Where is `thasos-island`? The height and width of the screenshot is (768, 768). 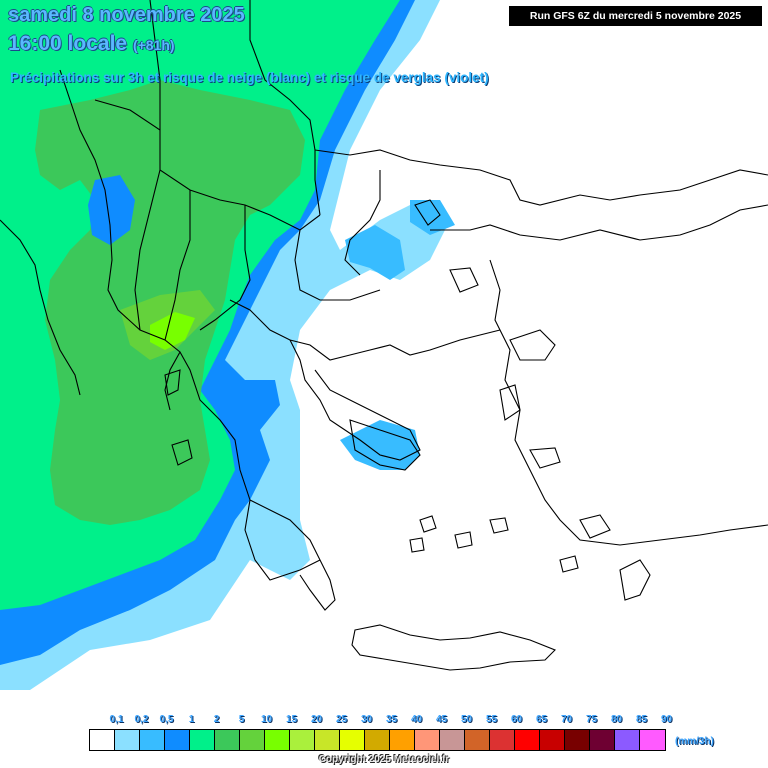 thasos-island is located at coordinates (427, 212).